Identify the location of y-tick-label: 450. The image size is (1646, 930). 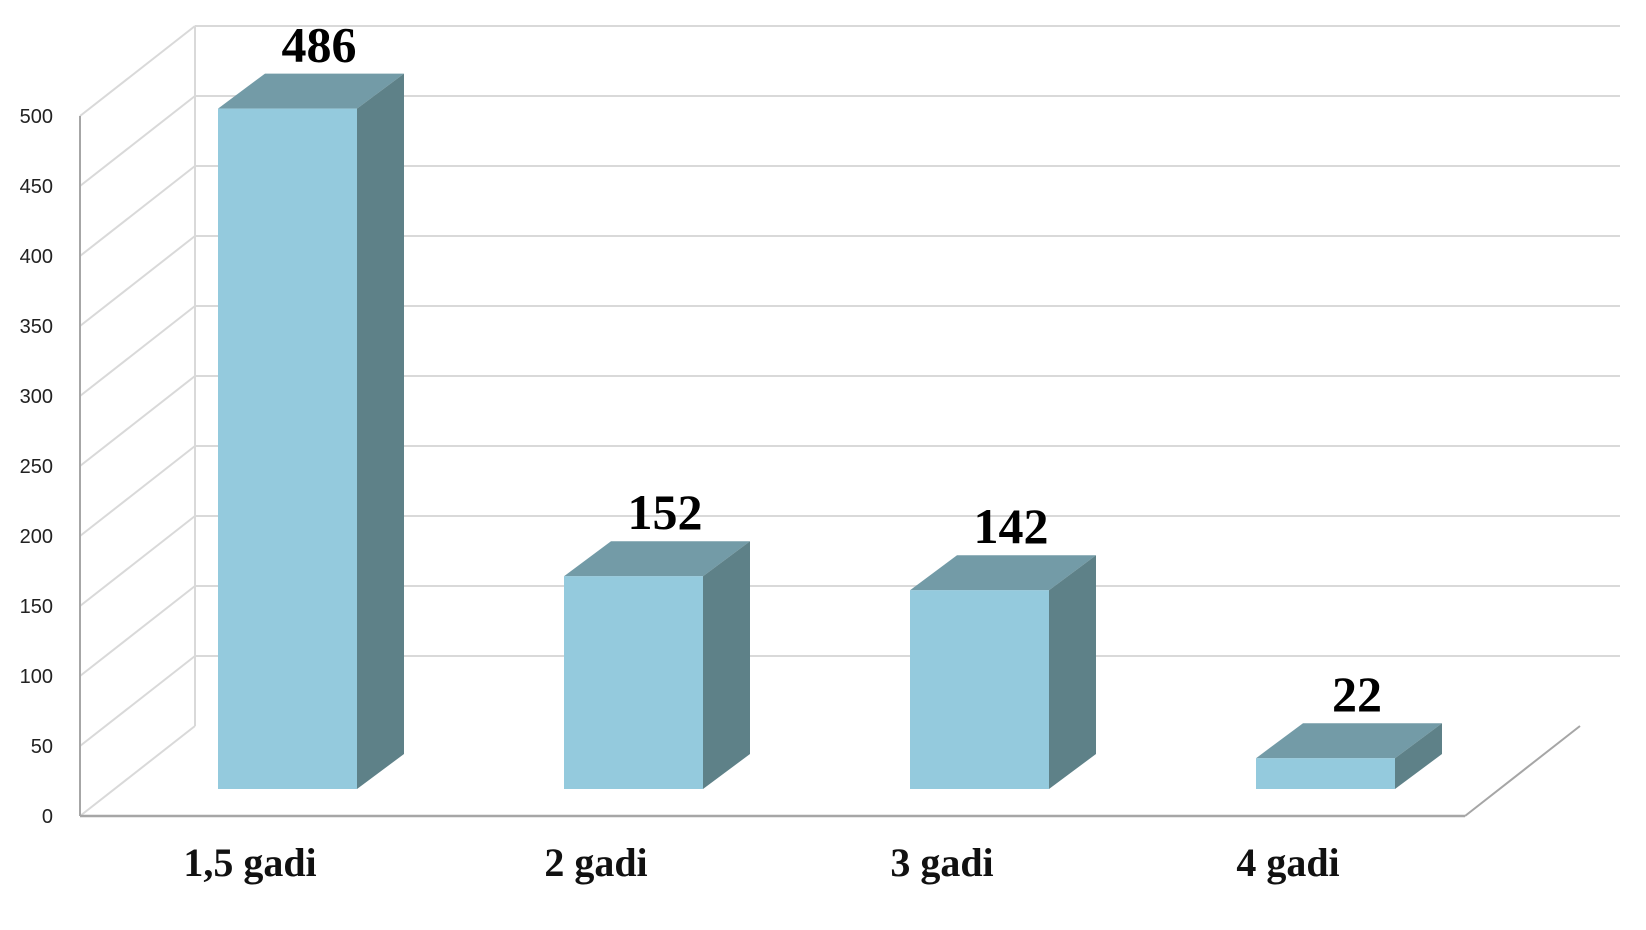
(36, 187).